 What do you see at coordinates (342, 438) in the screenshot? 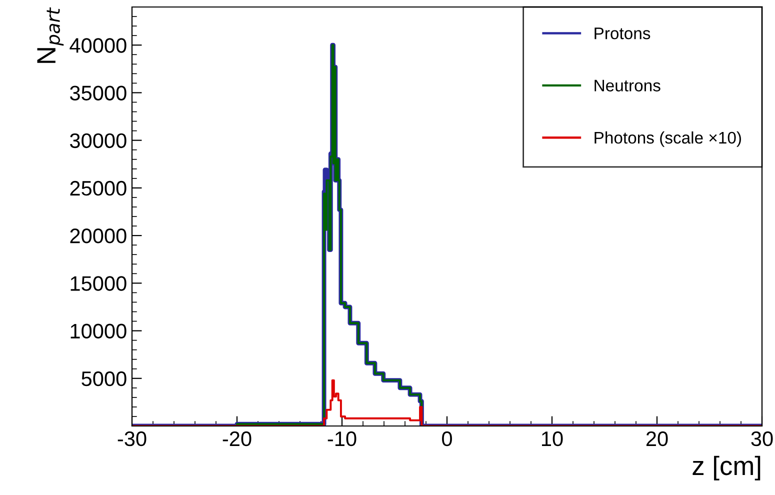
I see `x-tick-label: -10` at bounding box center [342, 438].